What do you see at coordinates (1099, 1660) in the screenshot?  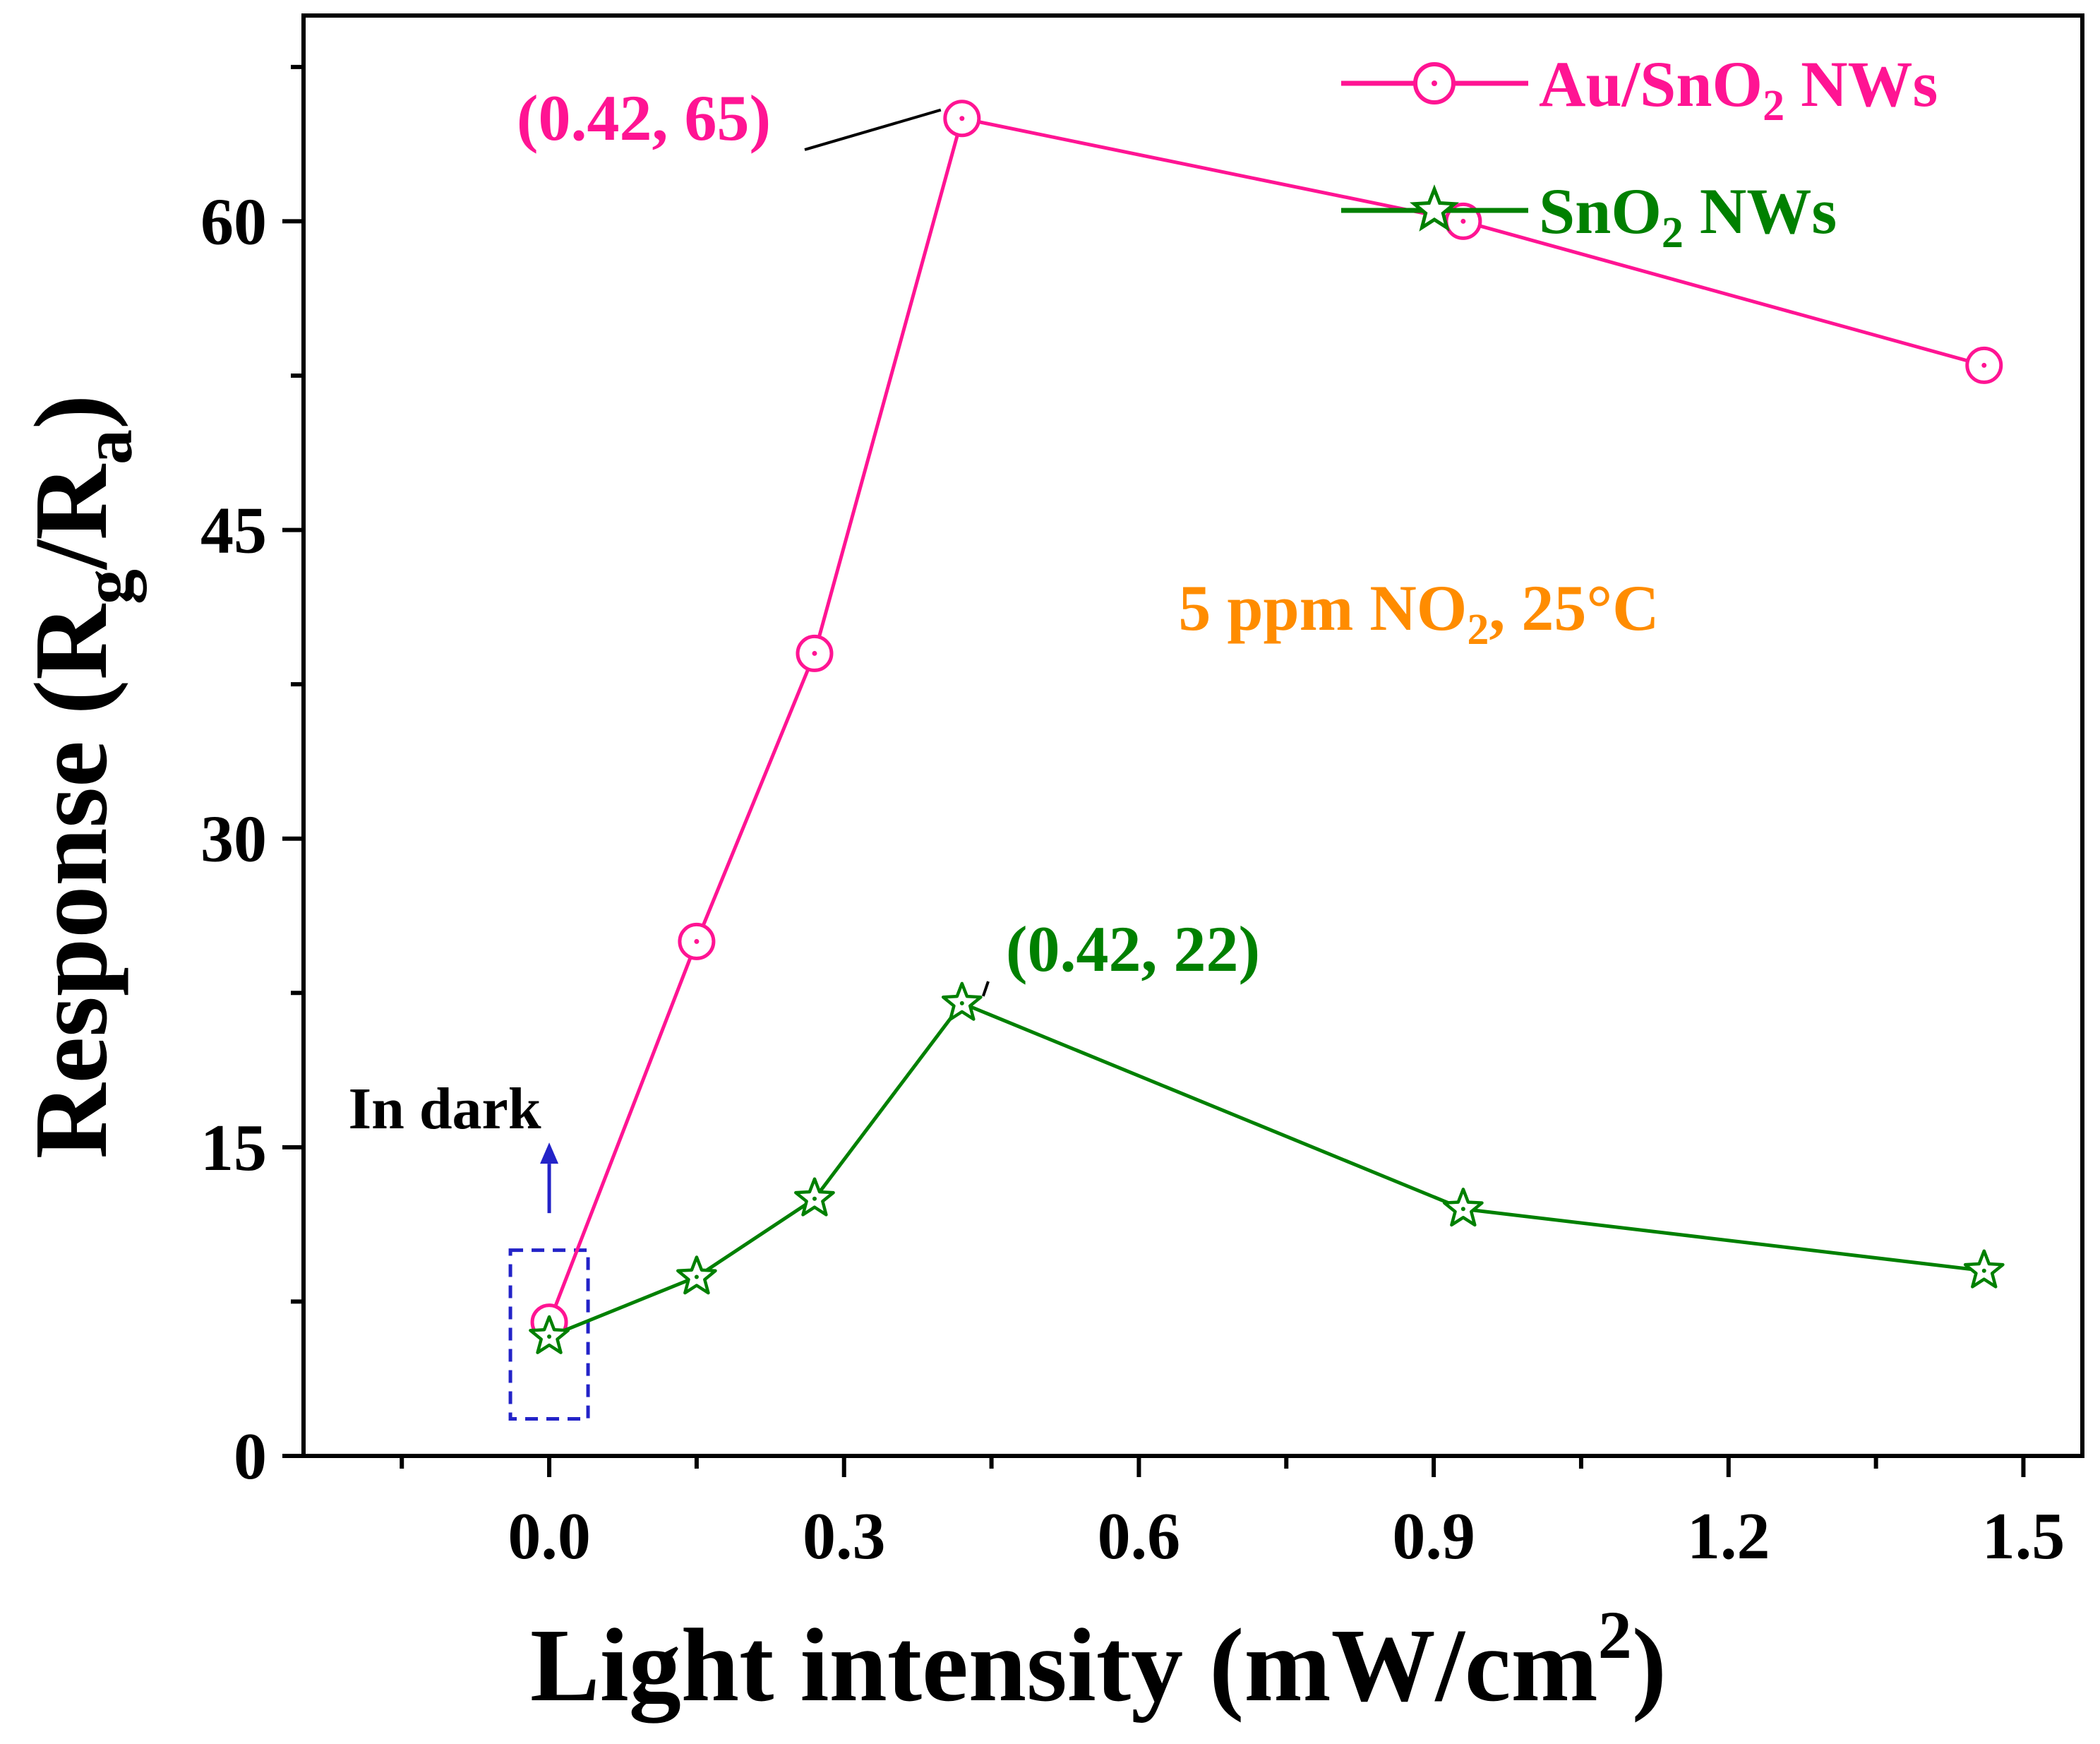 I see `x-axis-title: Light intensity (mW/cm2)` at bounding box center [1099, 1660].